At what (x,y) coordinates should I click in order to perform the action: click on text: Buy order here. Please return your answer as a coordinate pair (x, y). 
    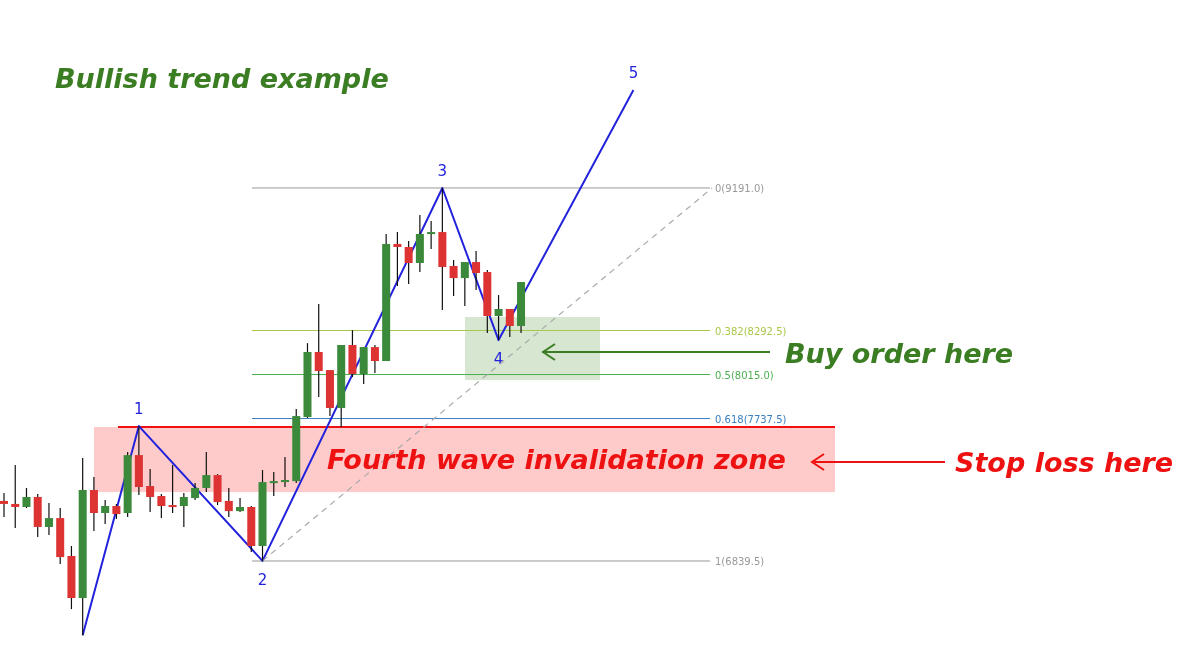
    Looking at the image, I should click on (899, 353).